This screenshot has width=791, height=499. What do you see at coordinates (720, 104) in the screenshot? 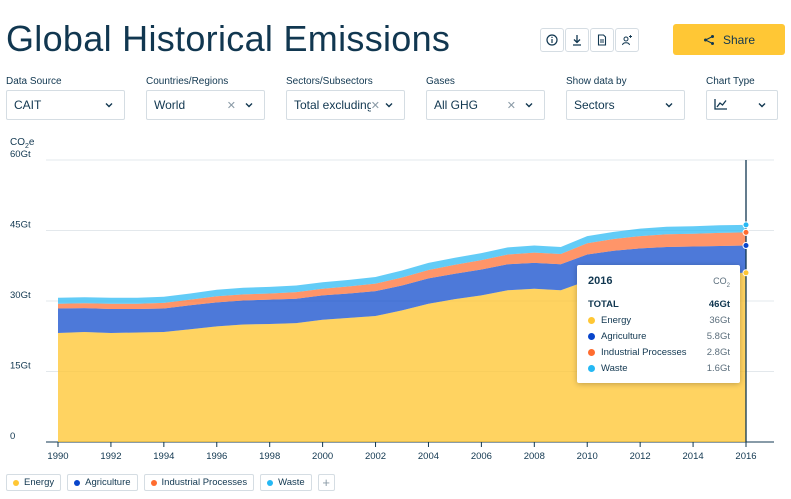
I see `line-chart-icon` at bounding box center [720, 104].